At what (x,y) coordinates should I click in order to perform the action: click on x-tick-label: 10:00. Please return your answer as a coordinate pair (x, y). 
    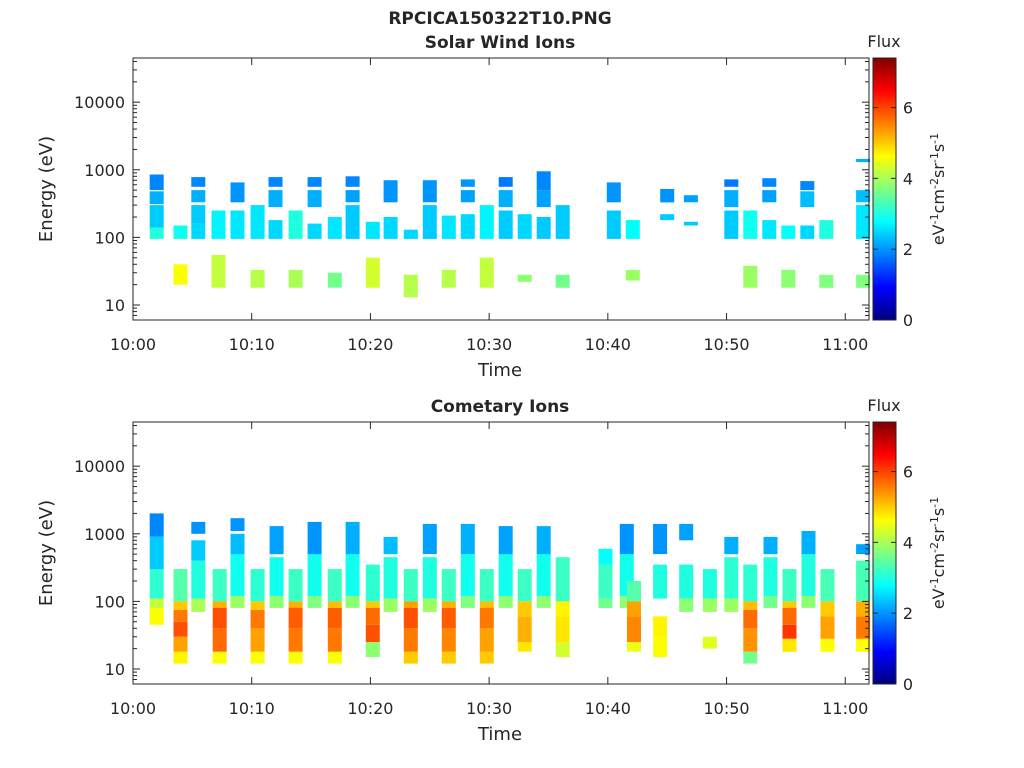
    Looking at the image, I should click on (133, 708).